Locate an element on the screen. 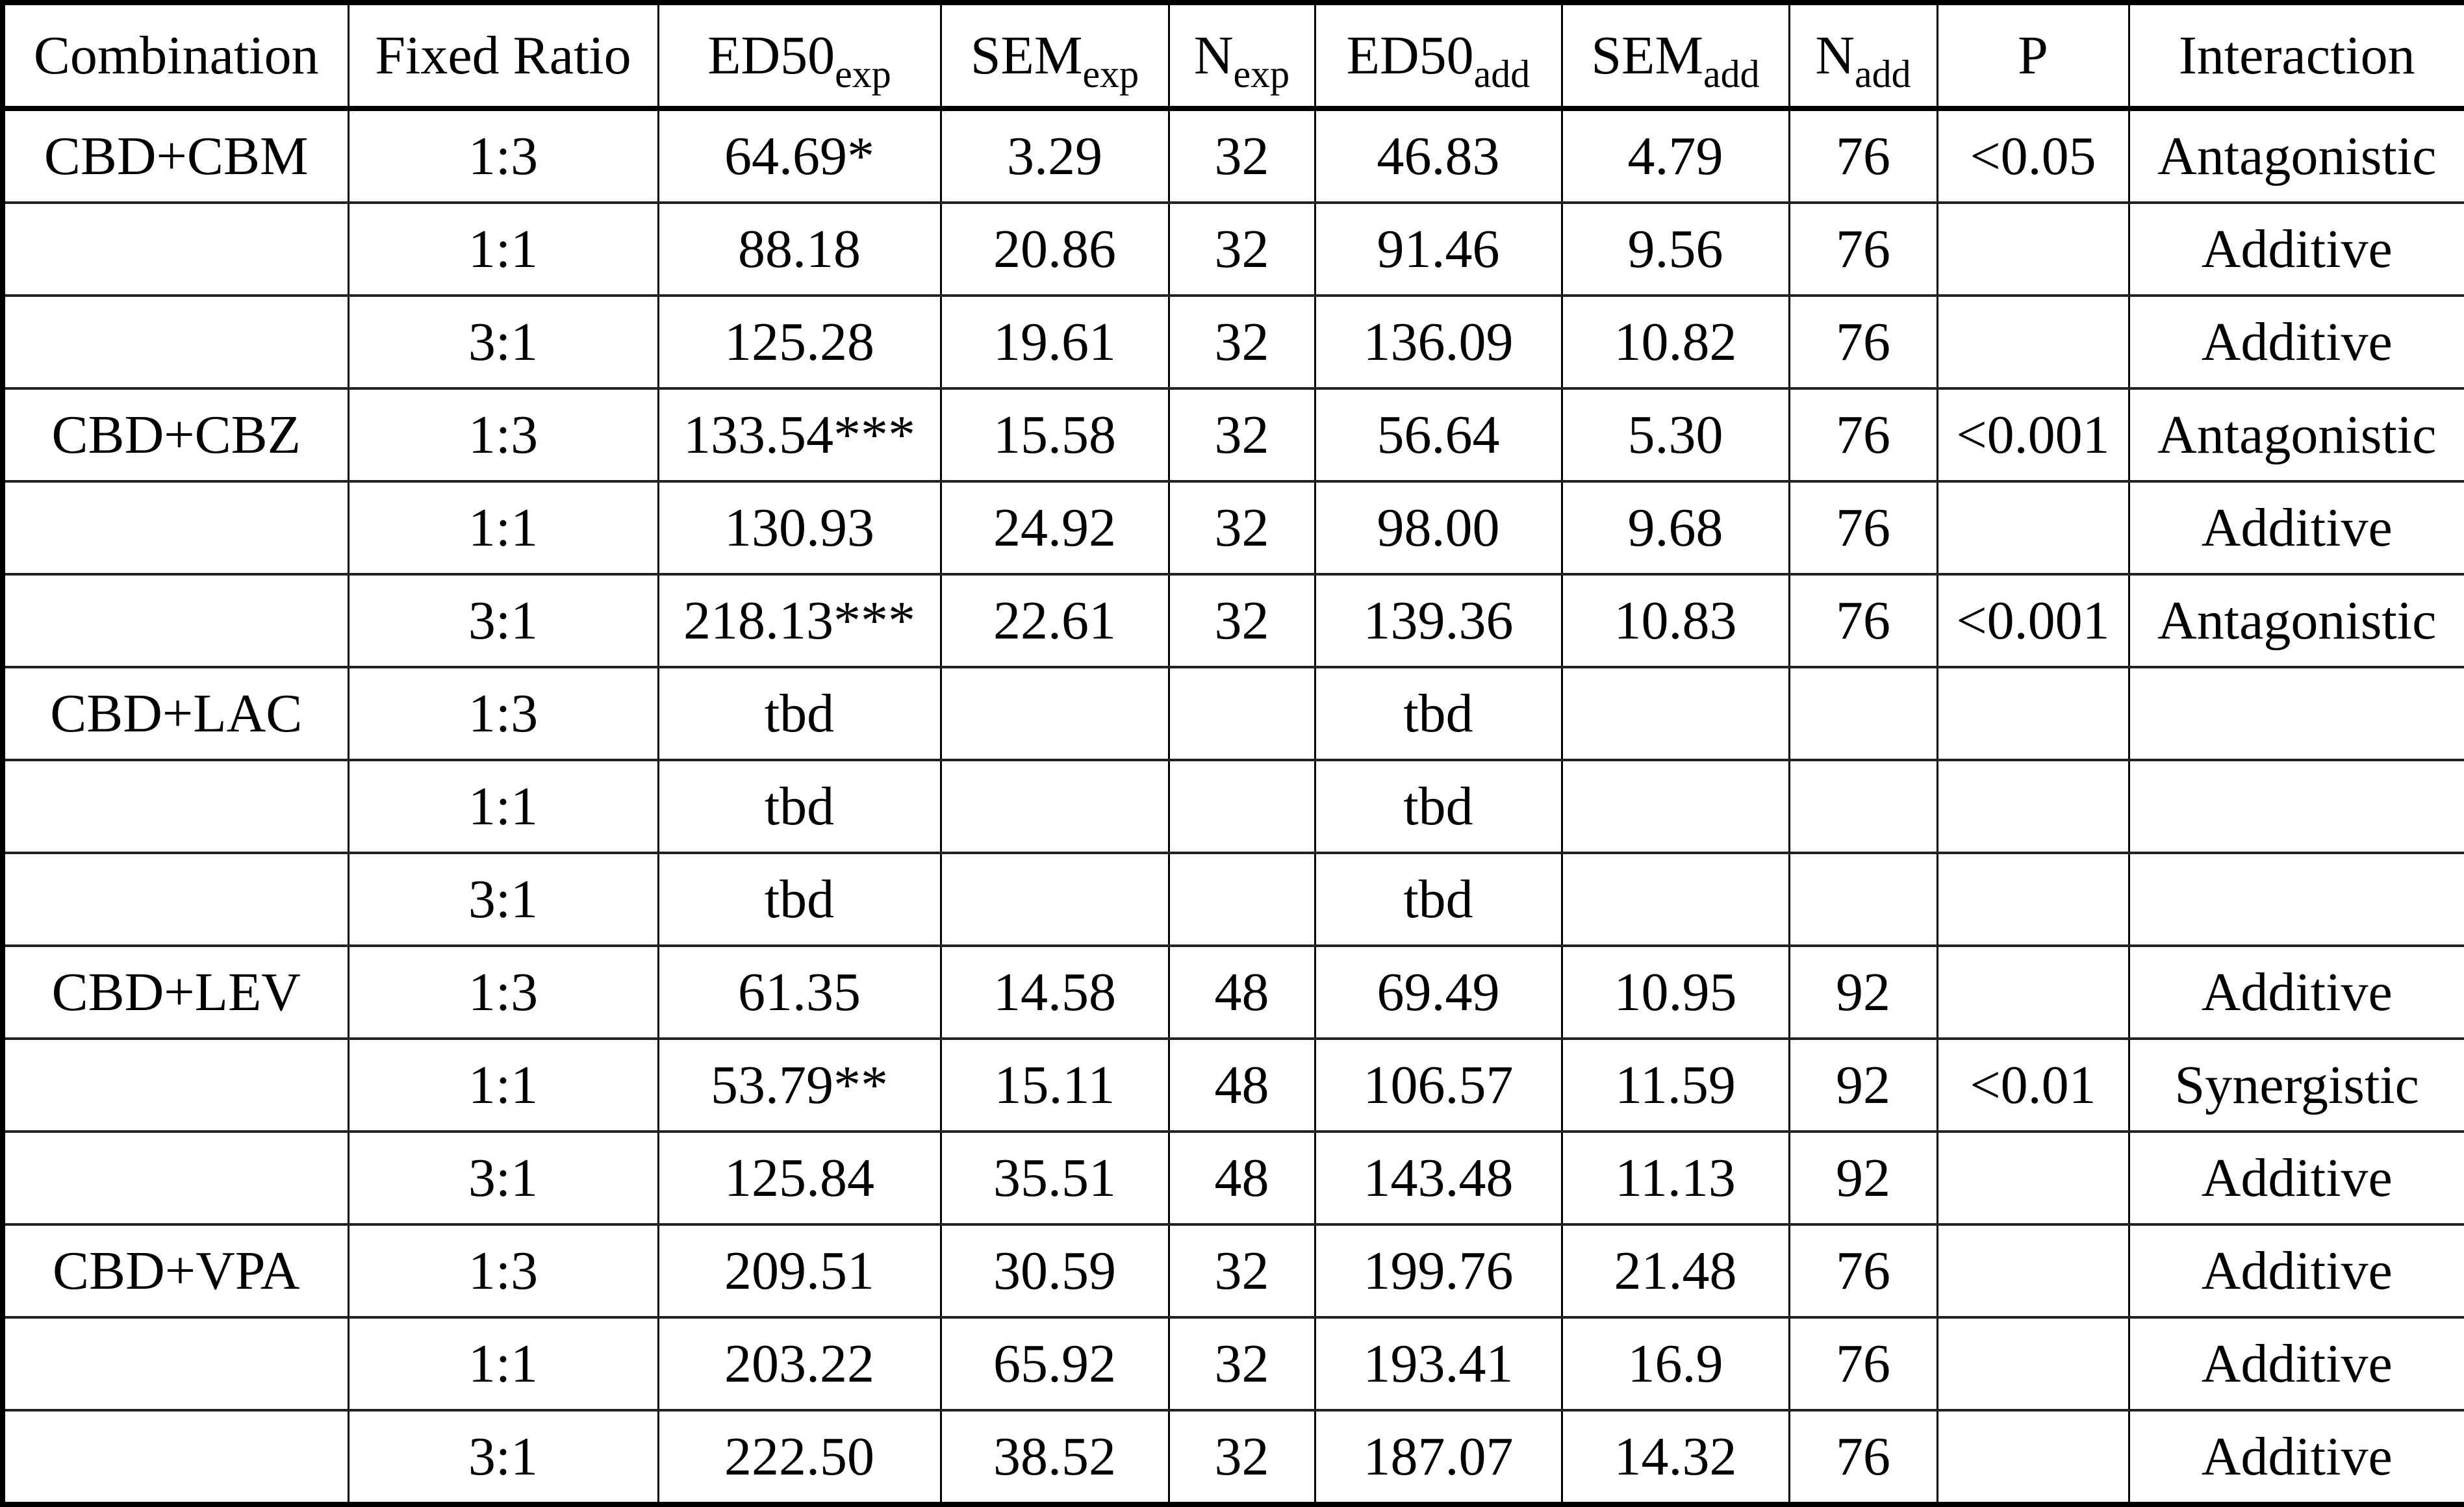 This screenshot has height=1507, width=2464. table-row: 1:1 88.18 20.86 32 91.46 9.56 76 Additive is located at coordinates (1232, 249).